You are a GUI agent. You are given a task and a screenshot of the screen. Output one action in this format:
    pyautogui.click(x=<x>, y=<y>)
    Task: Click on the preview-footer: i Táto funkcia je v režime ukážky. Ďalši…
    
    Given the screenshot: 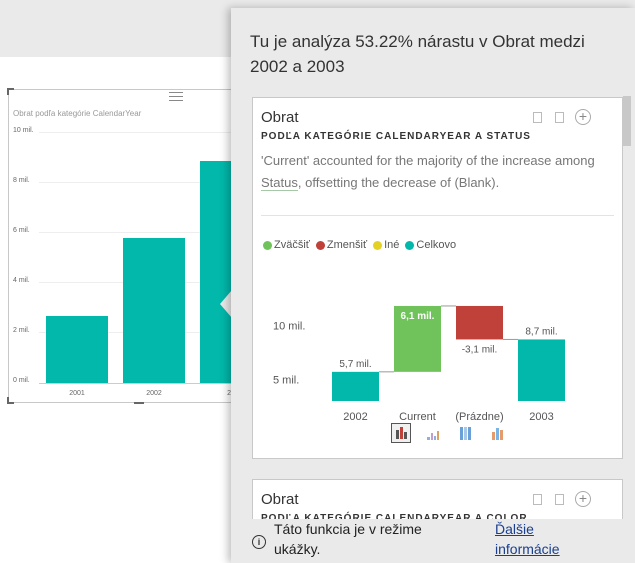 What is the action you would take?
    pyautogui.click(x=433, y=541)
    